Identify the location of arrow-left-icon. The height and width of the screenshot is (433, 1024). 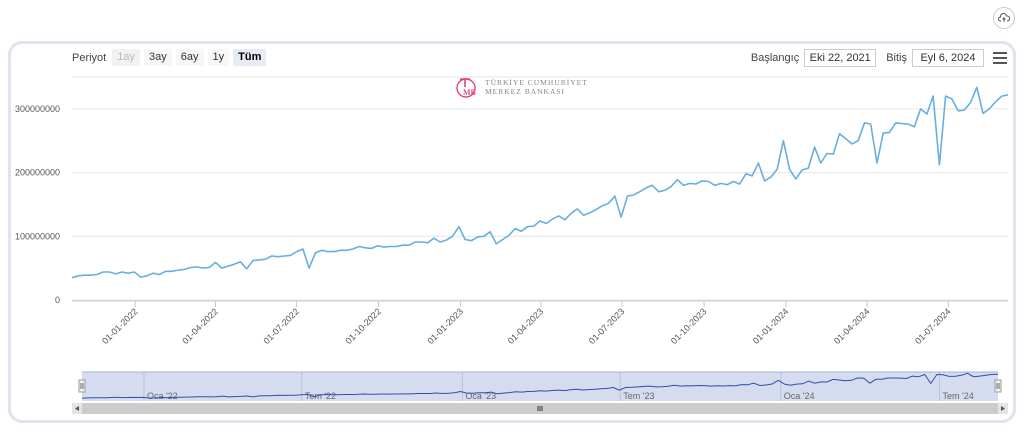
(77, 408).